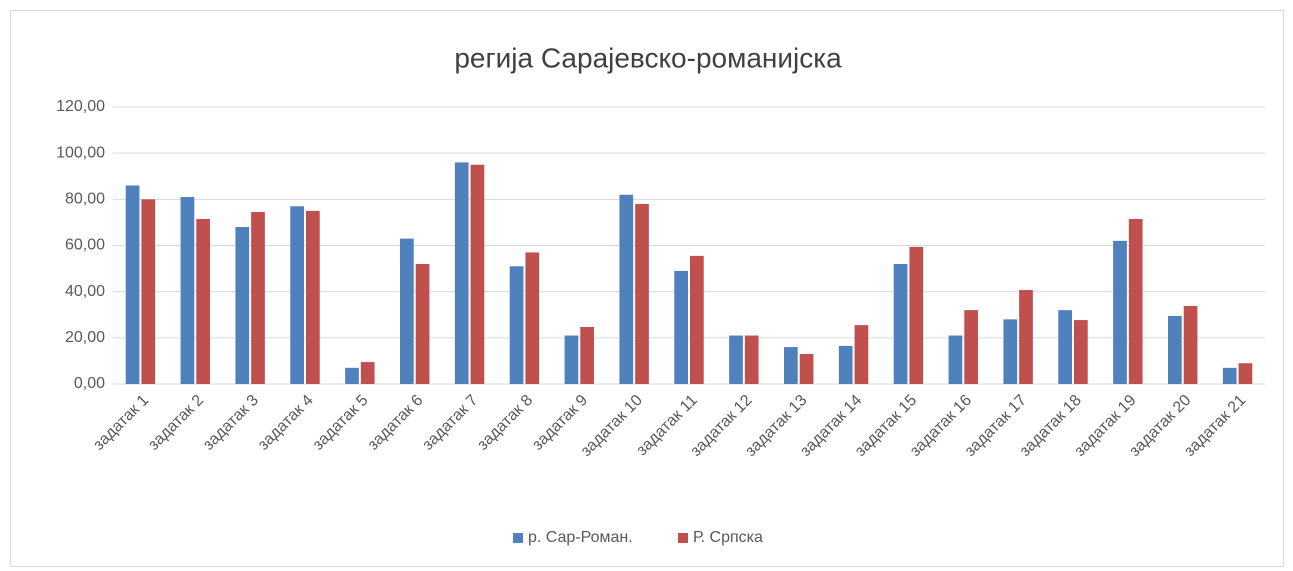 Image resolution: width=1293 pixels, height=571 pixels. I want to click on y-tick-label: 20,00, so click(85, 337).